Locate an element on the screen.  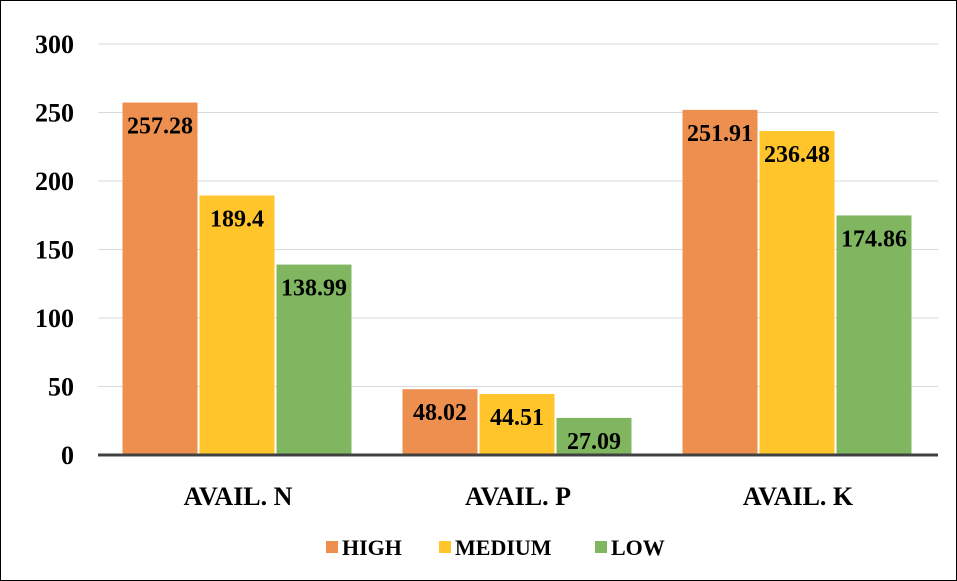
y-tick-label: 50 is located at coordinates (61, 387).